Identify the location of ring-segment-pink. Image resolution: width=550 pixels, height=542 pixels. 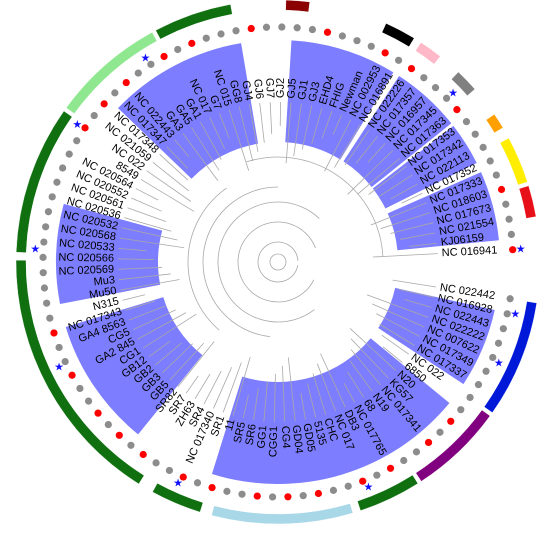
(428, 53).